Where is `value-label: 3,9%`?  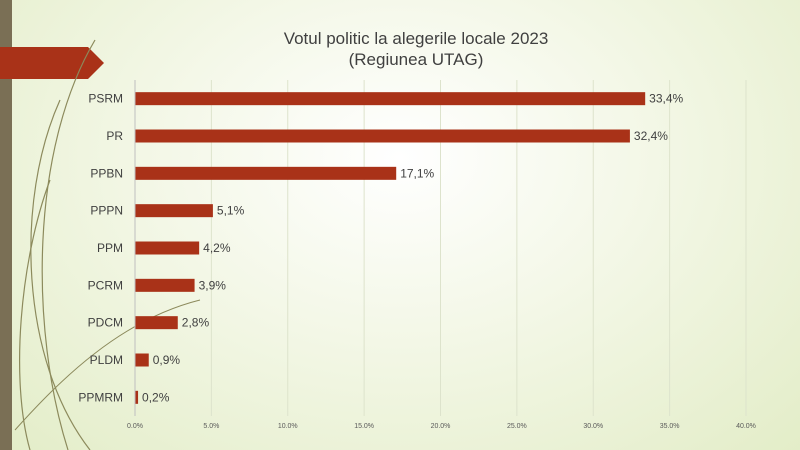 value-label: 3,9% is located at coordinates (213, 285).